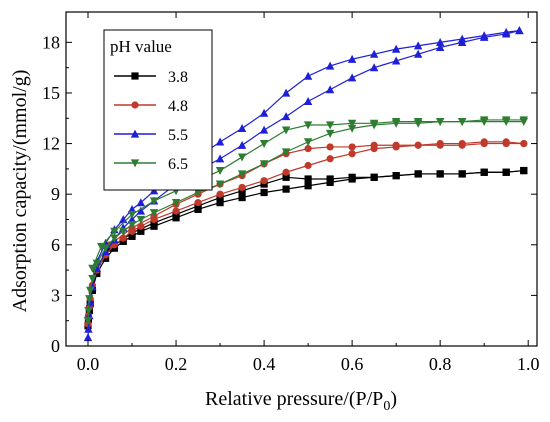 The height and width of the screenshot is (422, 550). Describe the element at coordinates (178, 106) in the screenshot. I see `legend-label: 4.8` at that location.